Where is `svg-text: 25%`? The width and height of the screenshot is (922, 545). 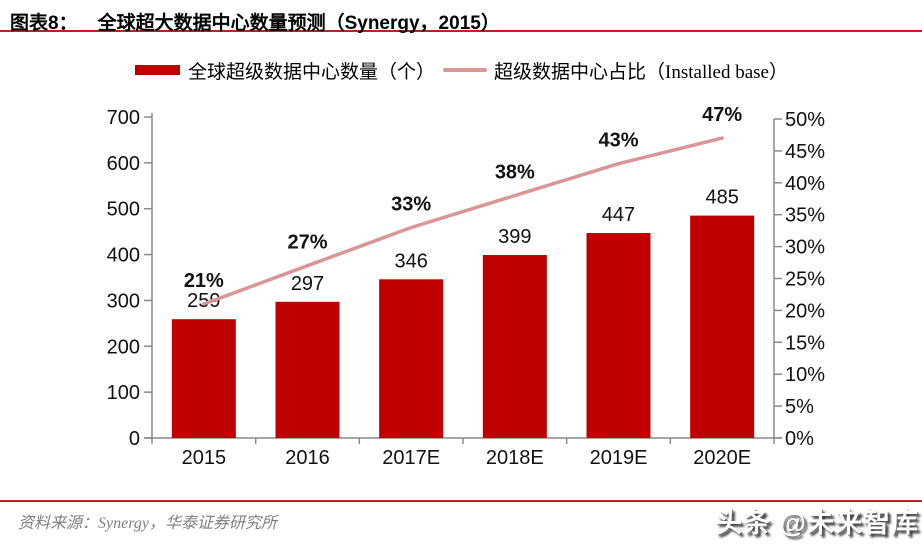 svg-text: 25% is located at coordinates (805, 280).